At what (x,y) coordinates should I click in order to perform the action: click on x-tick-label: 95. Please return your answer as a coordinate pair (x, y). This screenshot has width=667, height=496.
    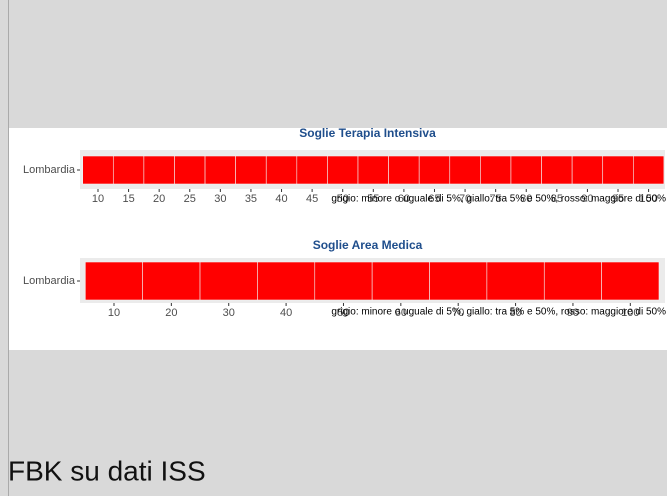
    Looking at the image, I should click on (618, 199).